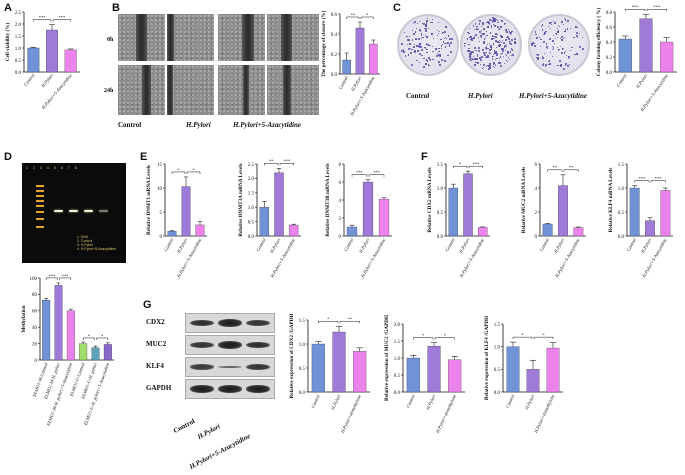 The image size is (685, 475). What do you see at coordinates (230, 323) in the screenshot?
I see `blot-cdx2` at bounding box center [230, 323].